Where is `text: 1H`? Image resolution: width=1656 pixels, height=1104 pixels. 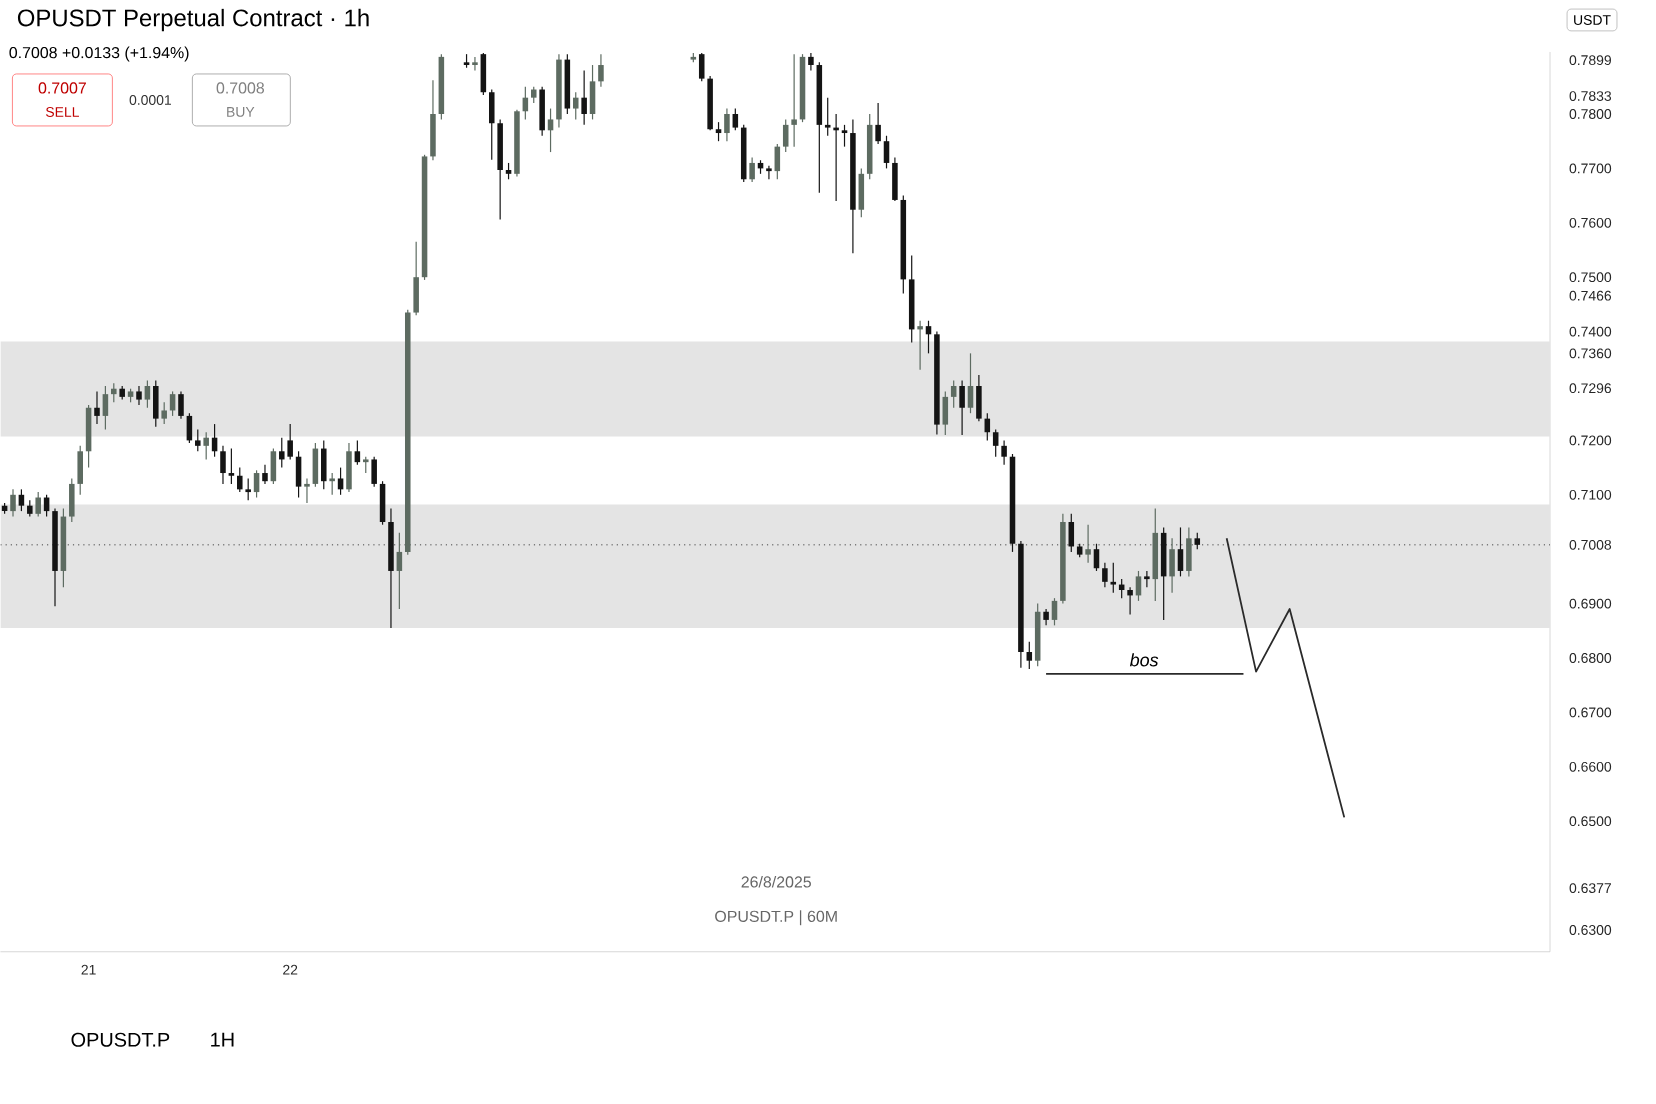 text: 1H is located at coordinates (222, 1040).